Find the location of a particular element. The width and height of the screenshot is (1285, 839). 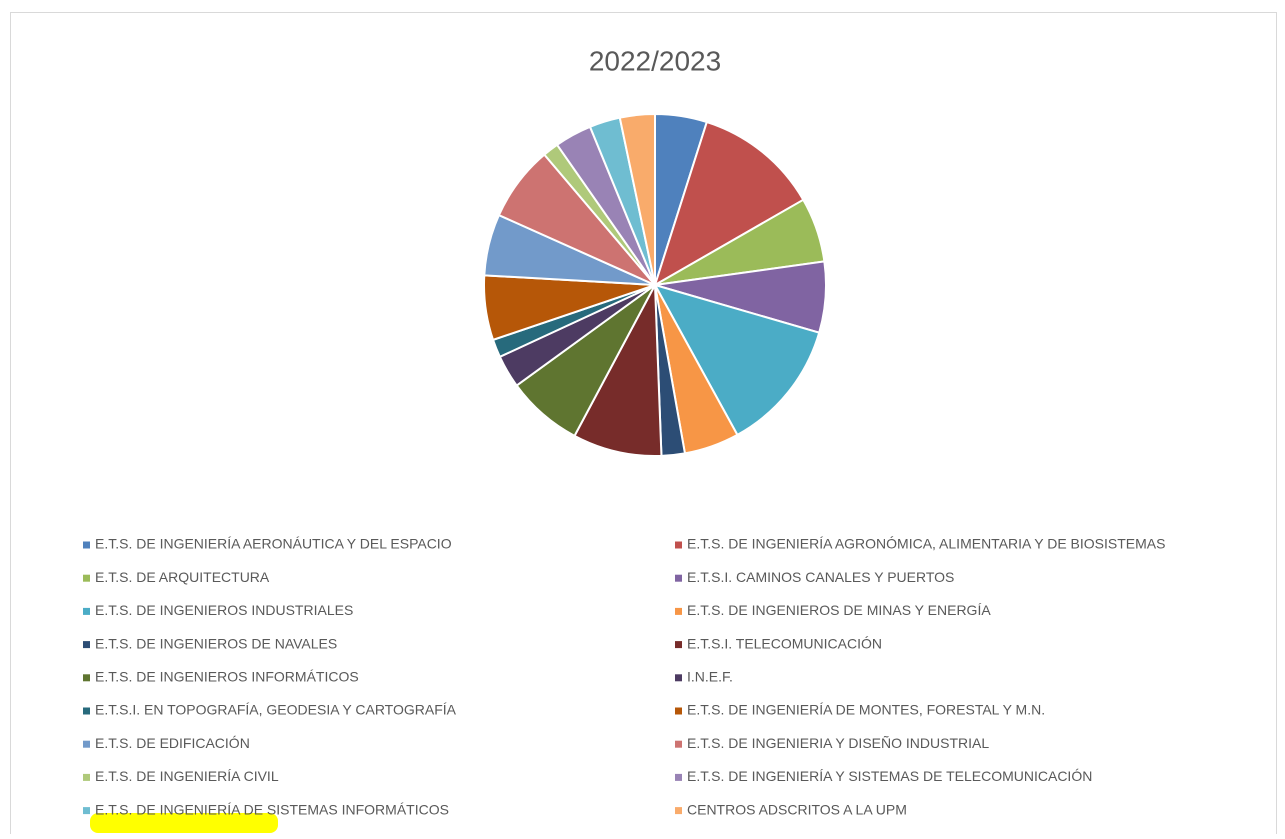

legend-label: E.T.S. DE INGENIEROS INDUSTRIALES is located at coordinates (224, 610).